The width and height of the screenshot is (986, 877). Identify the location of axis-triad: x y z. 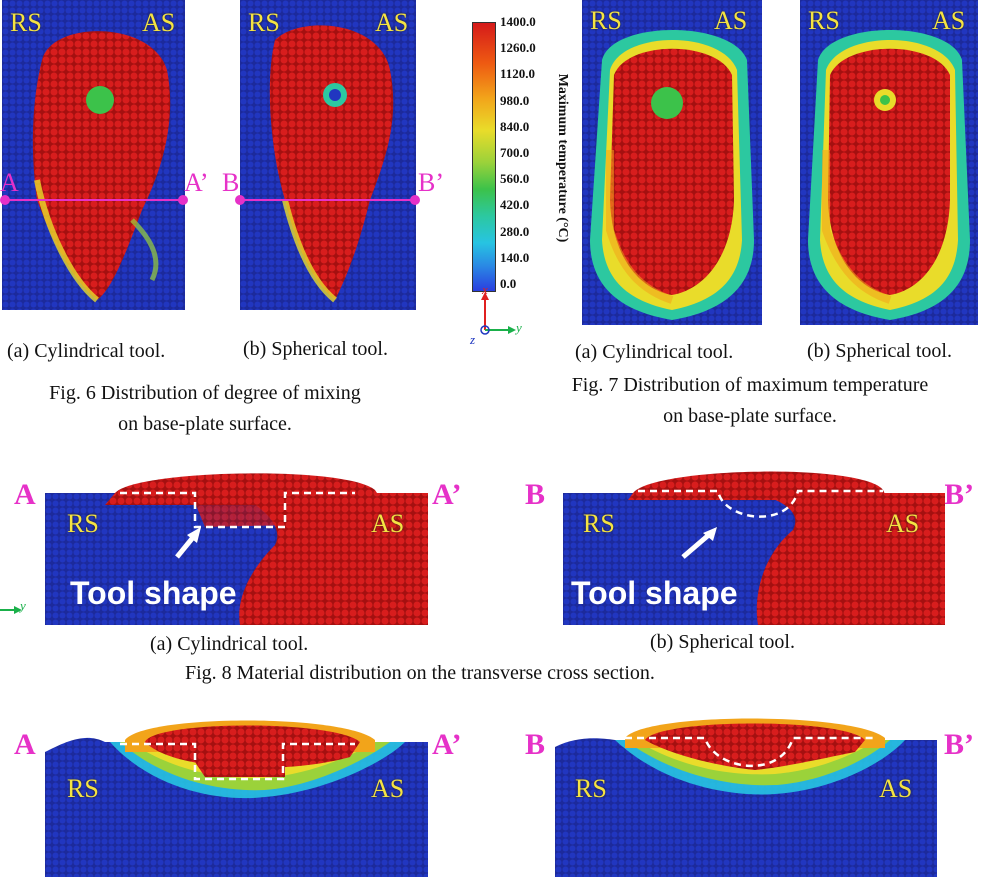
(500, 316).